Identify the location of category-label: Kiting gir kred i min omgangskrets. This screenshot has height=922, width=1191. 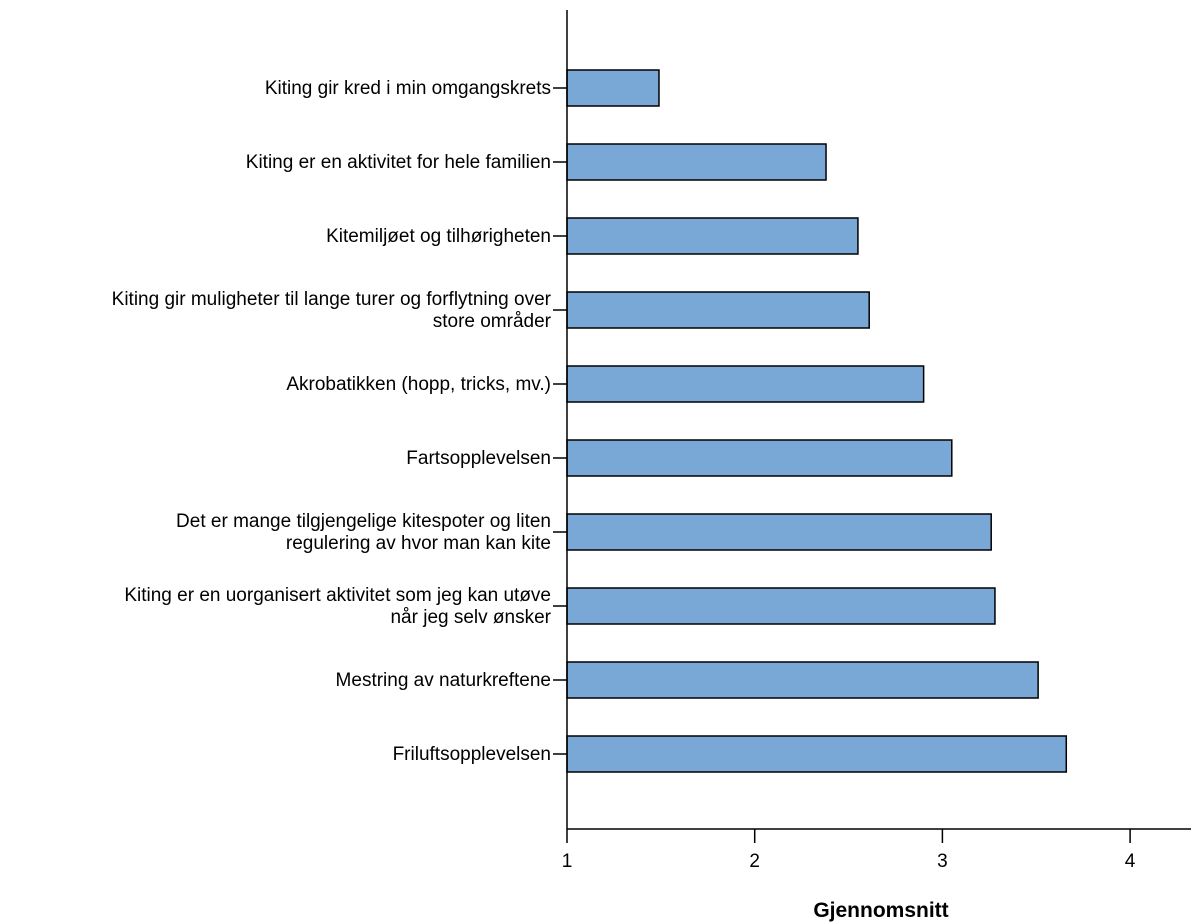
(408, 88).